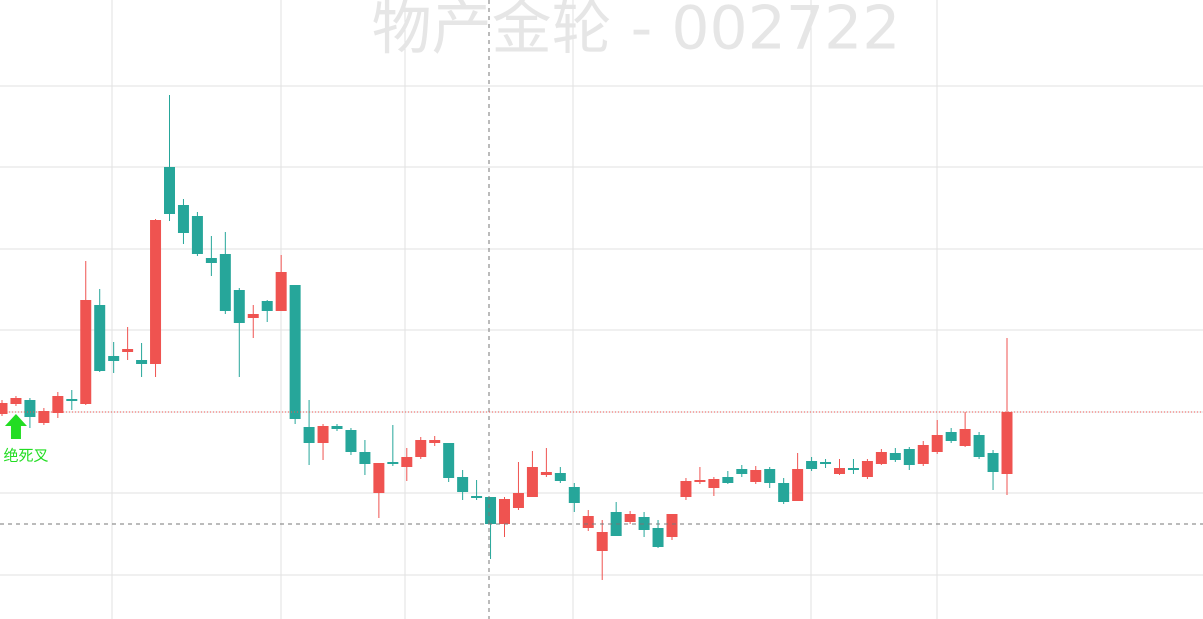 The image size is (1203, 619). I want to click on signal-arrow, so click(15, 426).